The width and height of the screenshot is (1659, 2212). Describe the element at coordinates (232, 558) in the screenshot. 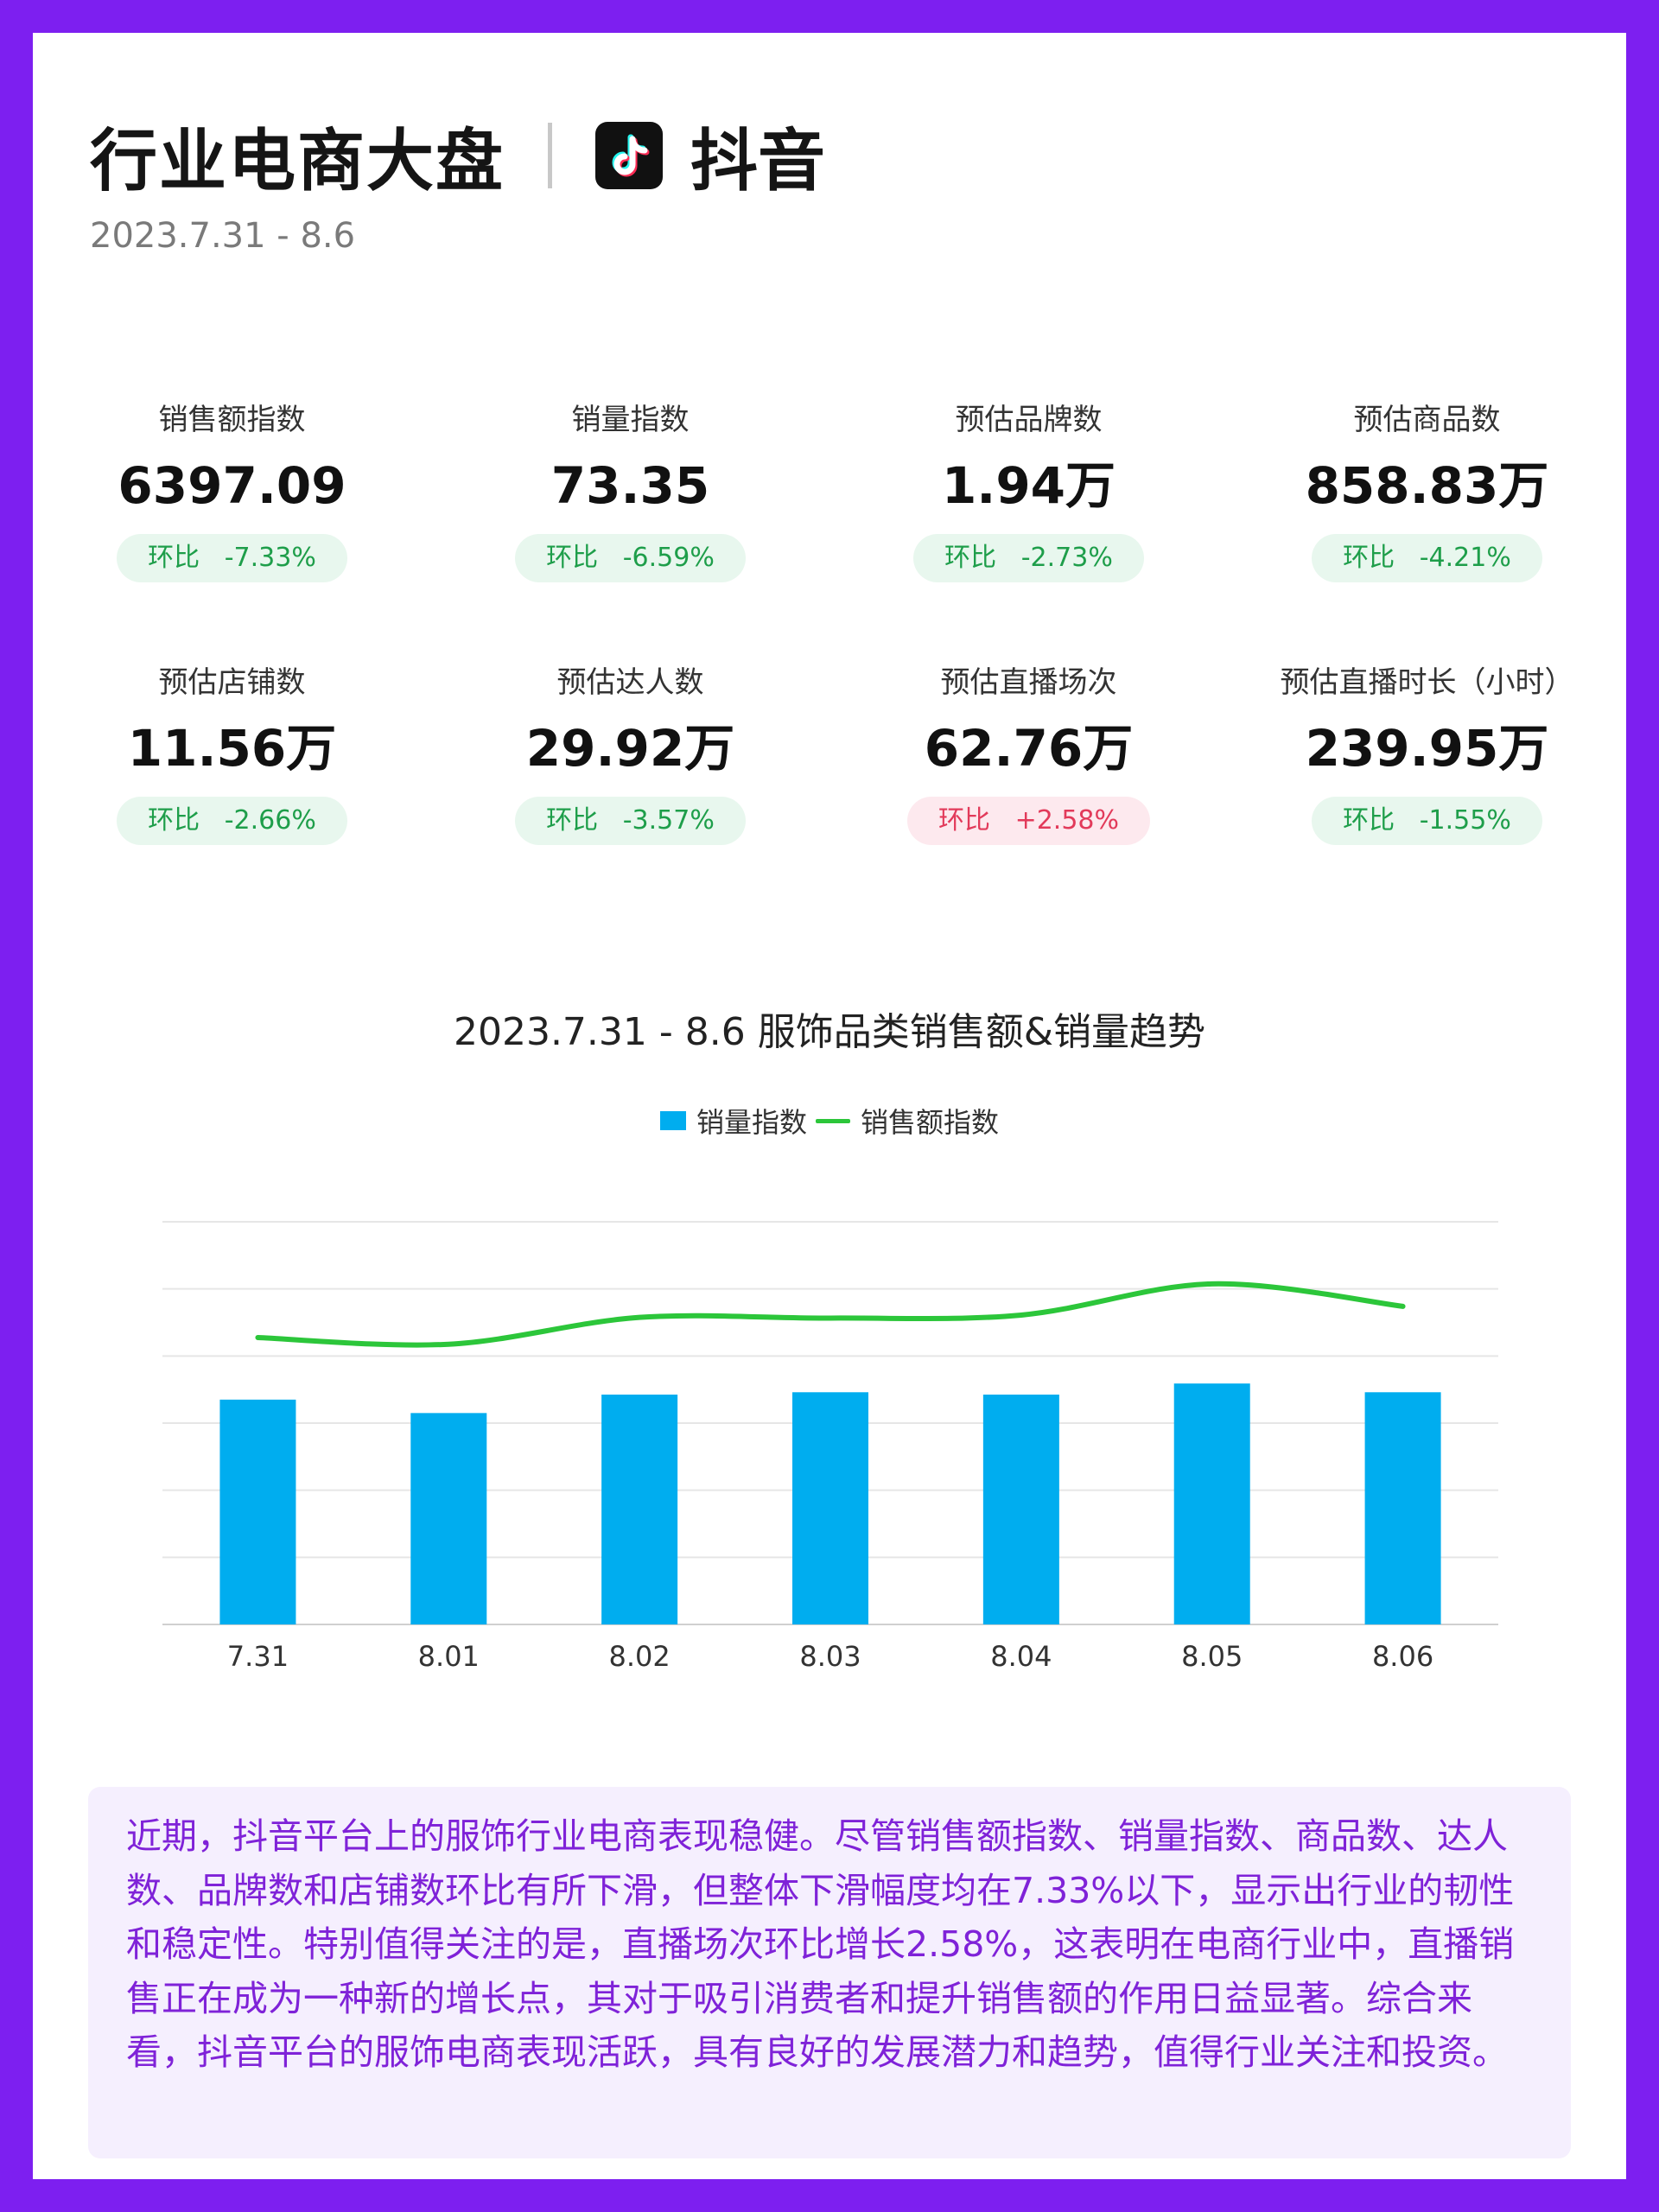

I see `metric-change-badge: 环比 -7.33%` at that location.